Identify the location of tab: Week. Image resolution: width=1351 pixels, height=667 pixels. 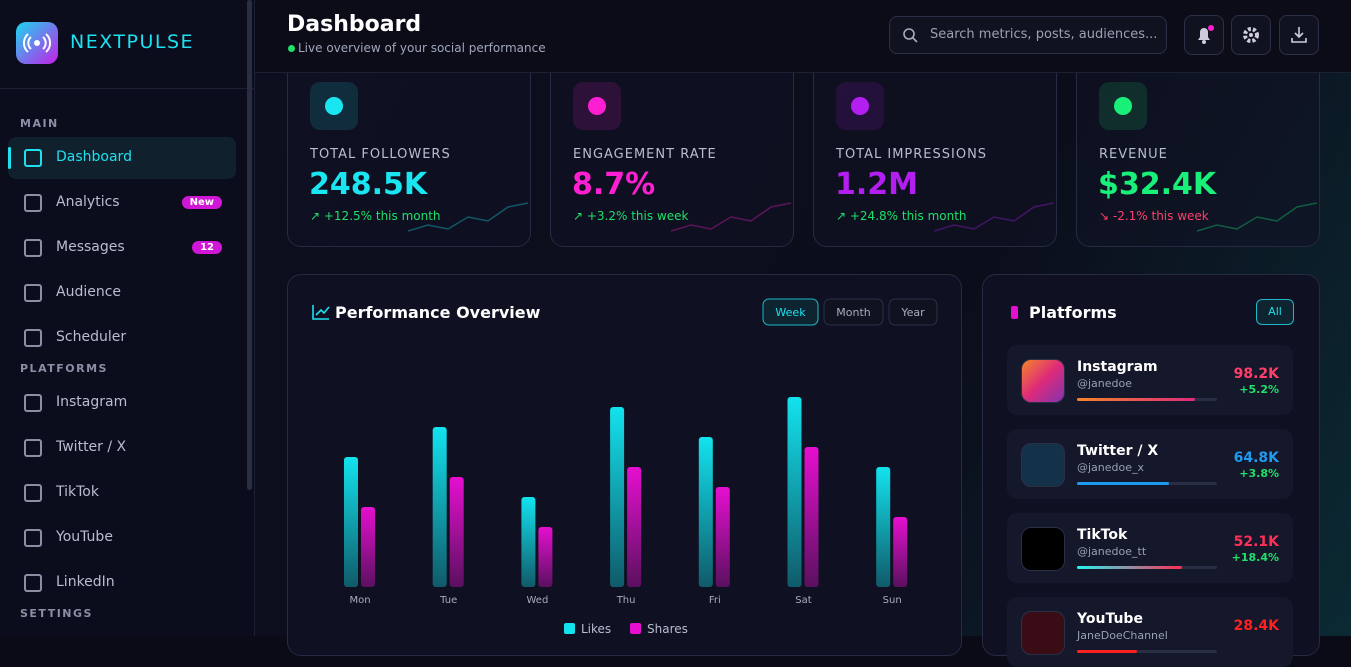
(790, 312).